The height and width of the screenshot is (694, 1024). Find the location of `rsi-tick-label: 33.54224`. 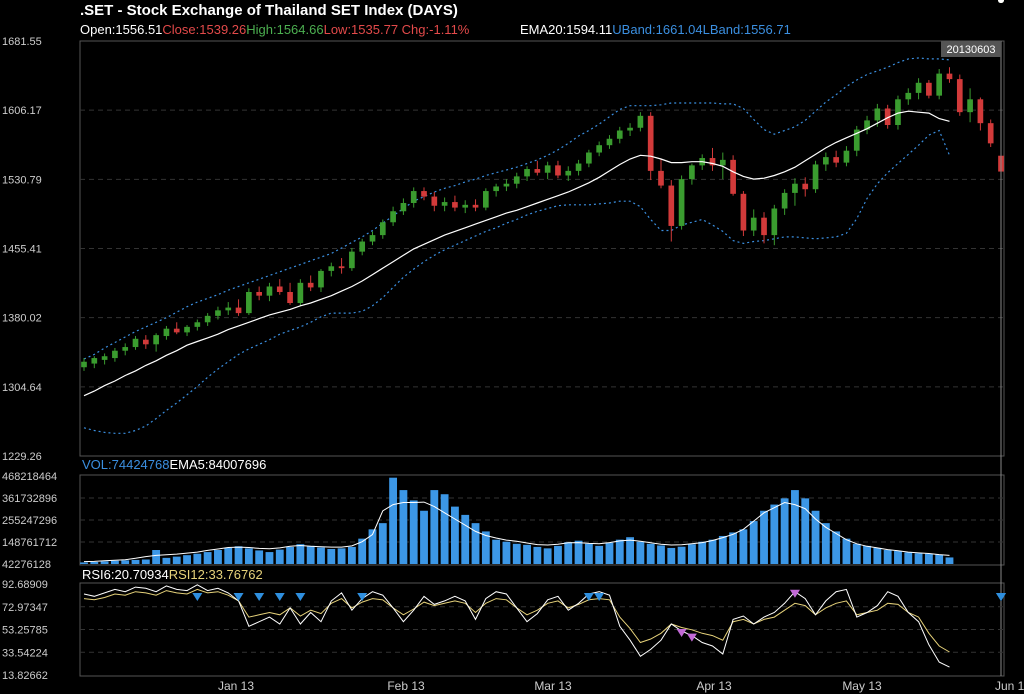

rsi-tick-label: 33.54224 is located at coordinates (25, 653).